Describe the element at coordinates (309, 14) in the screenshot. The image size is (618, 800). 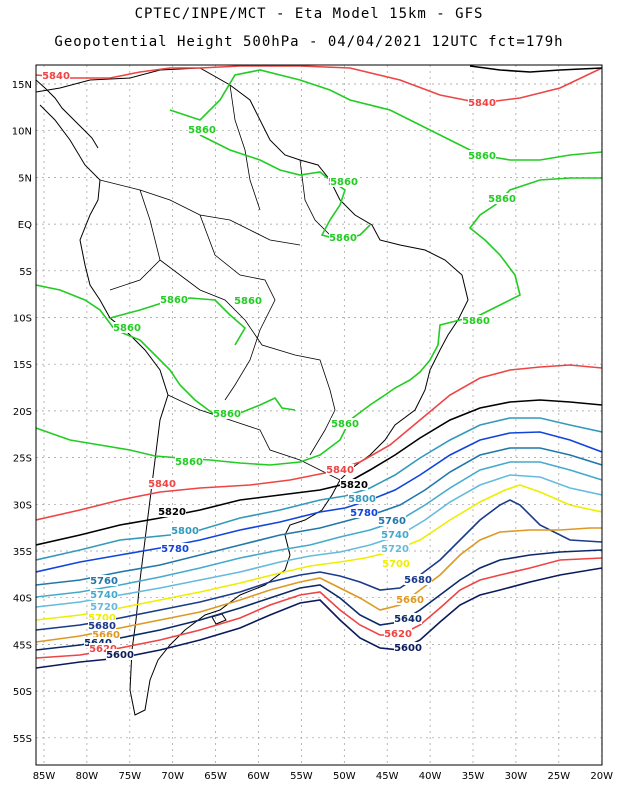
I see `map-title: CPTEC/INPE/MCT - Eta Model 15km - GFS` at that location.